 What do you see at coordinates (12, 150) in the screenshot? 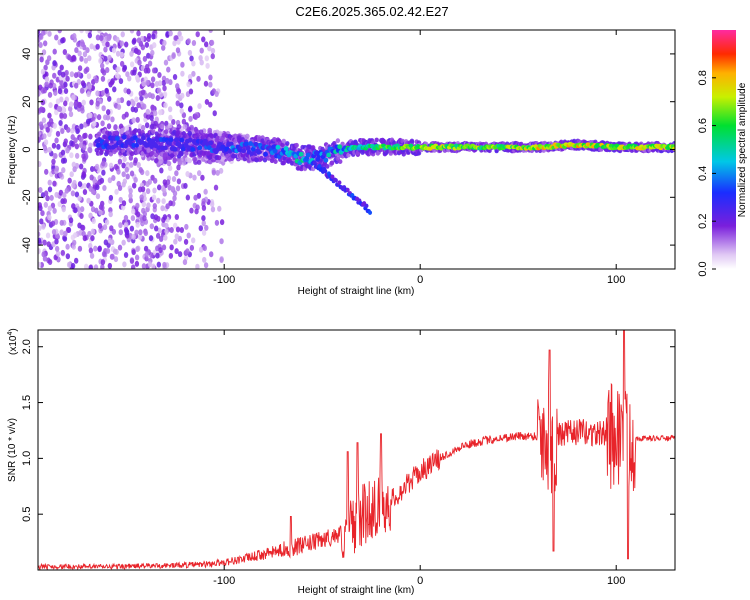
I see `spectrogram-ylabel: Frequency (Hz)` at bounding box center [12, 150].